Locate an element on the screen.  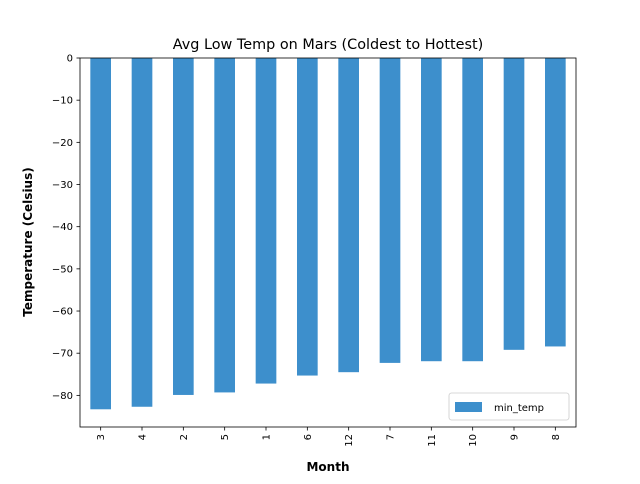
y-tick-label: 0 is located at coordinates (70, 59).